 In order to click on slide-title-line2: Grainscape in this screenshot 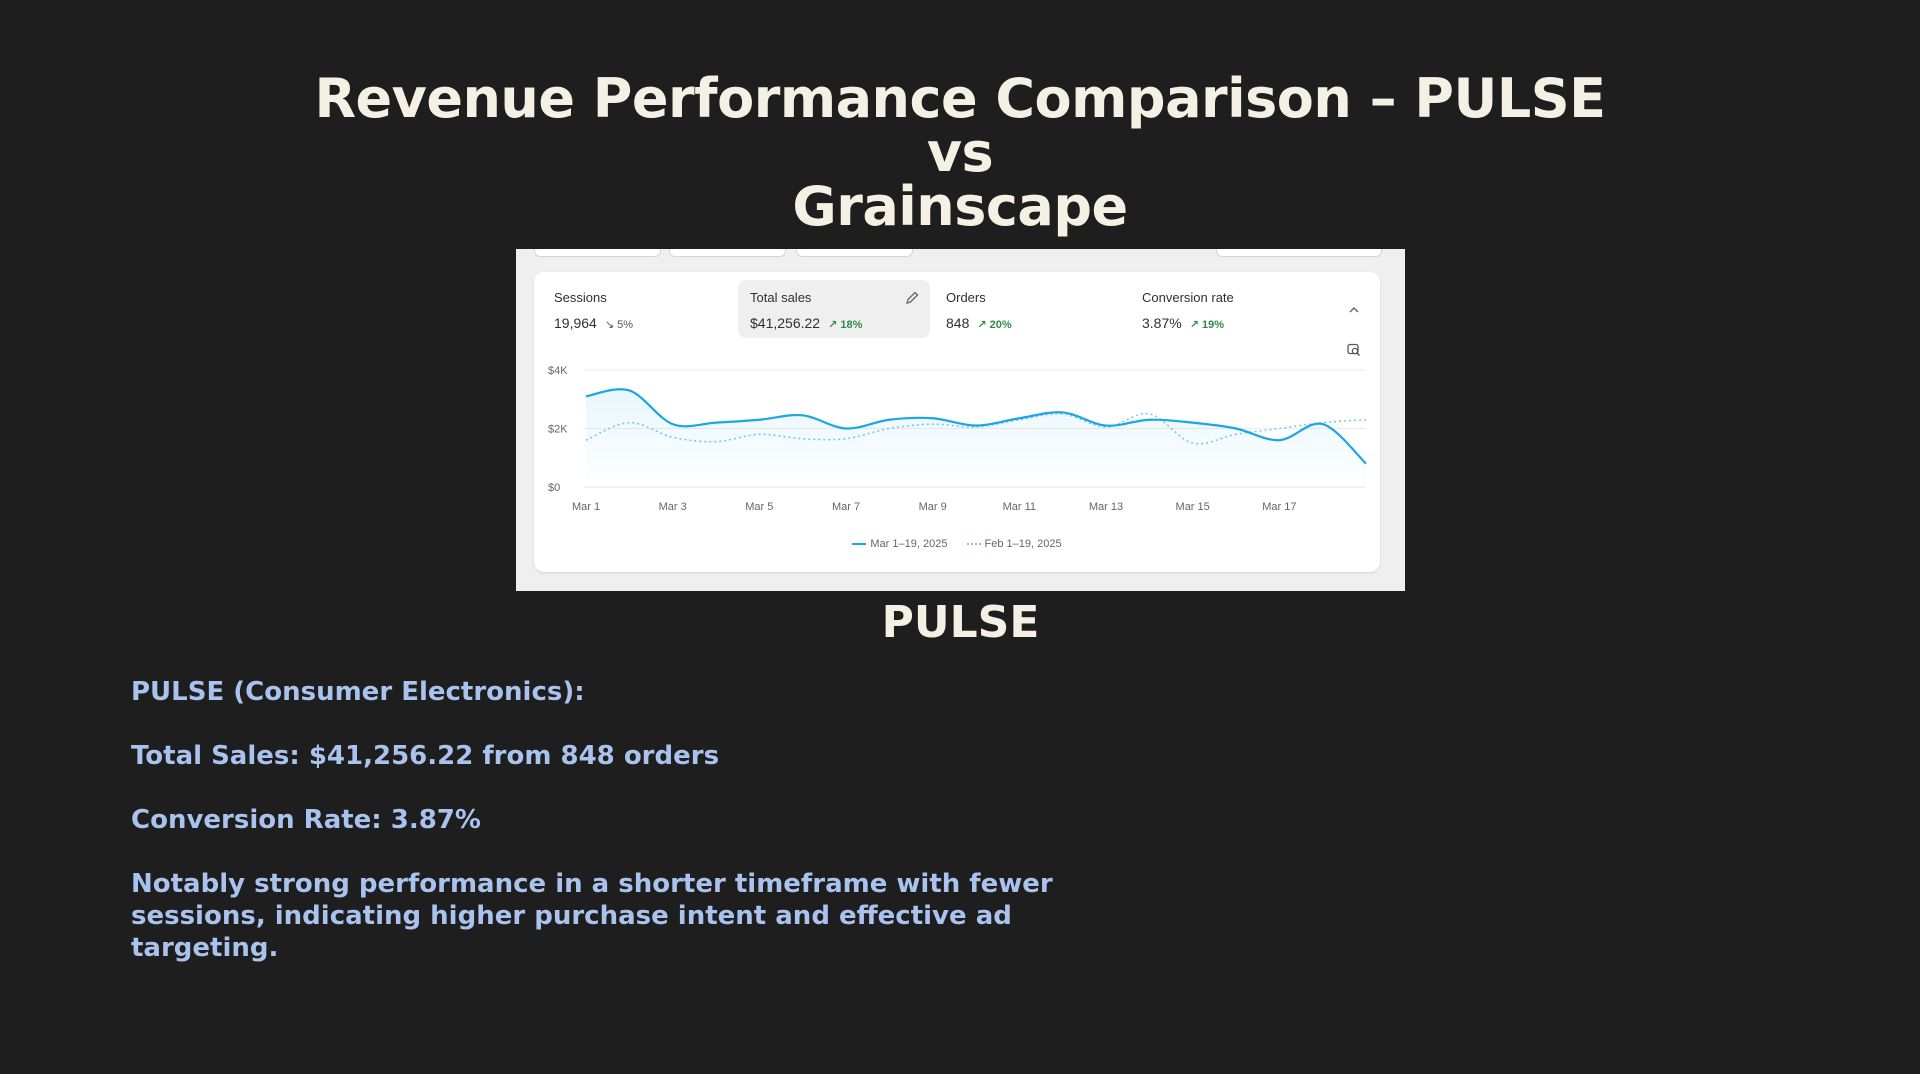, I will do `click(960, 206)`.